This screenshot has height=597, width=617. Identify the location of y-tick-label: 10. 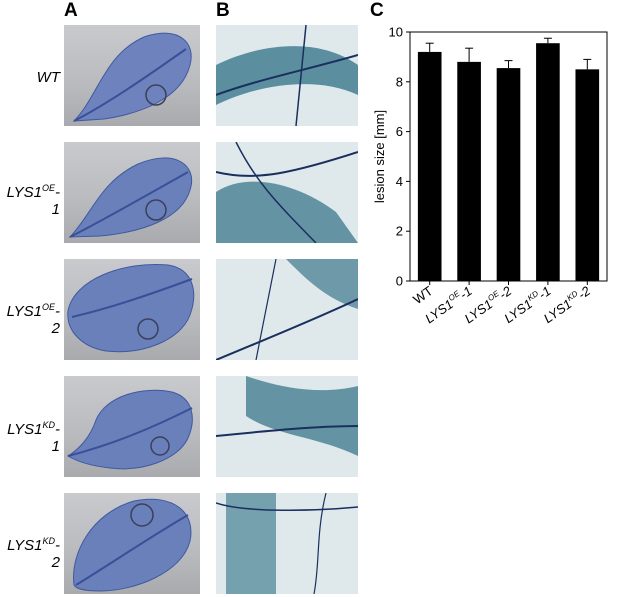
(396, 32).